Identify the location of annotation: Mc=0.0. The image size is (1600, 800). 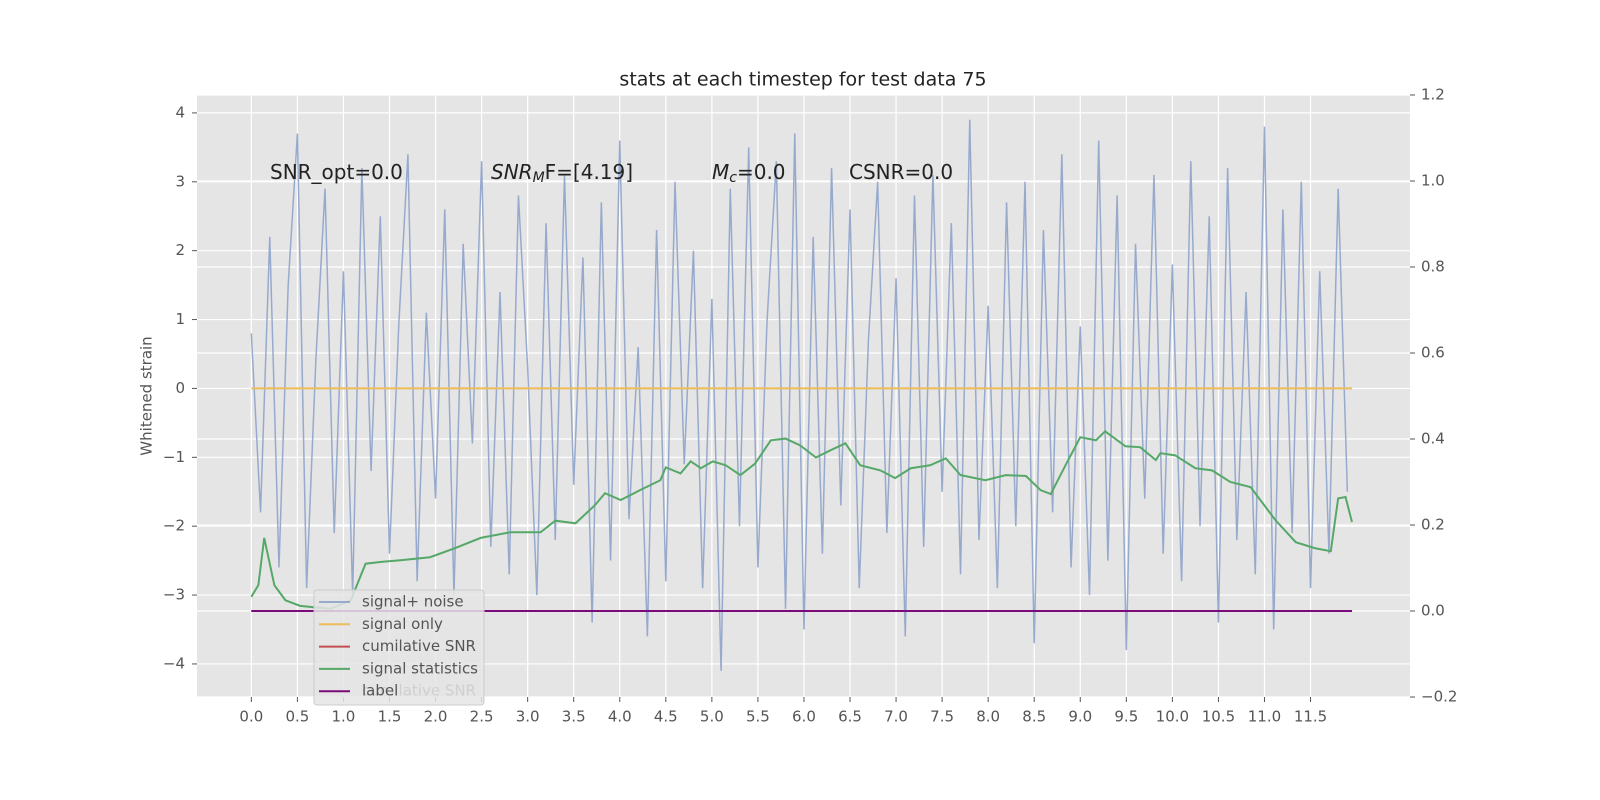
(749, 173).